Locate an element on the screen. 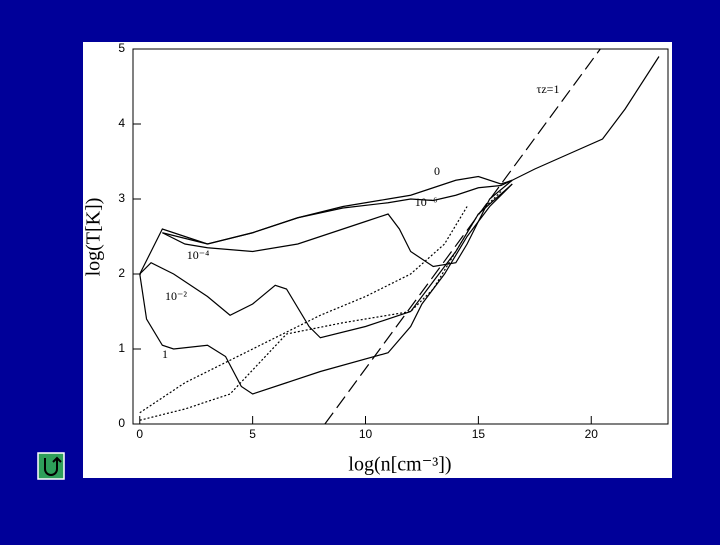 This screenshot has width=720, height=545. y-tick-label: 0 is located at coordinates (121, 423).